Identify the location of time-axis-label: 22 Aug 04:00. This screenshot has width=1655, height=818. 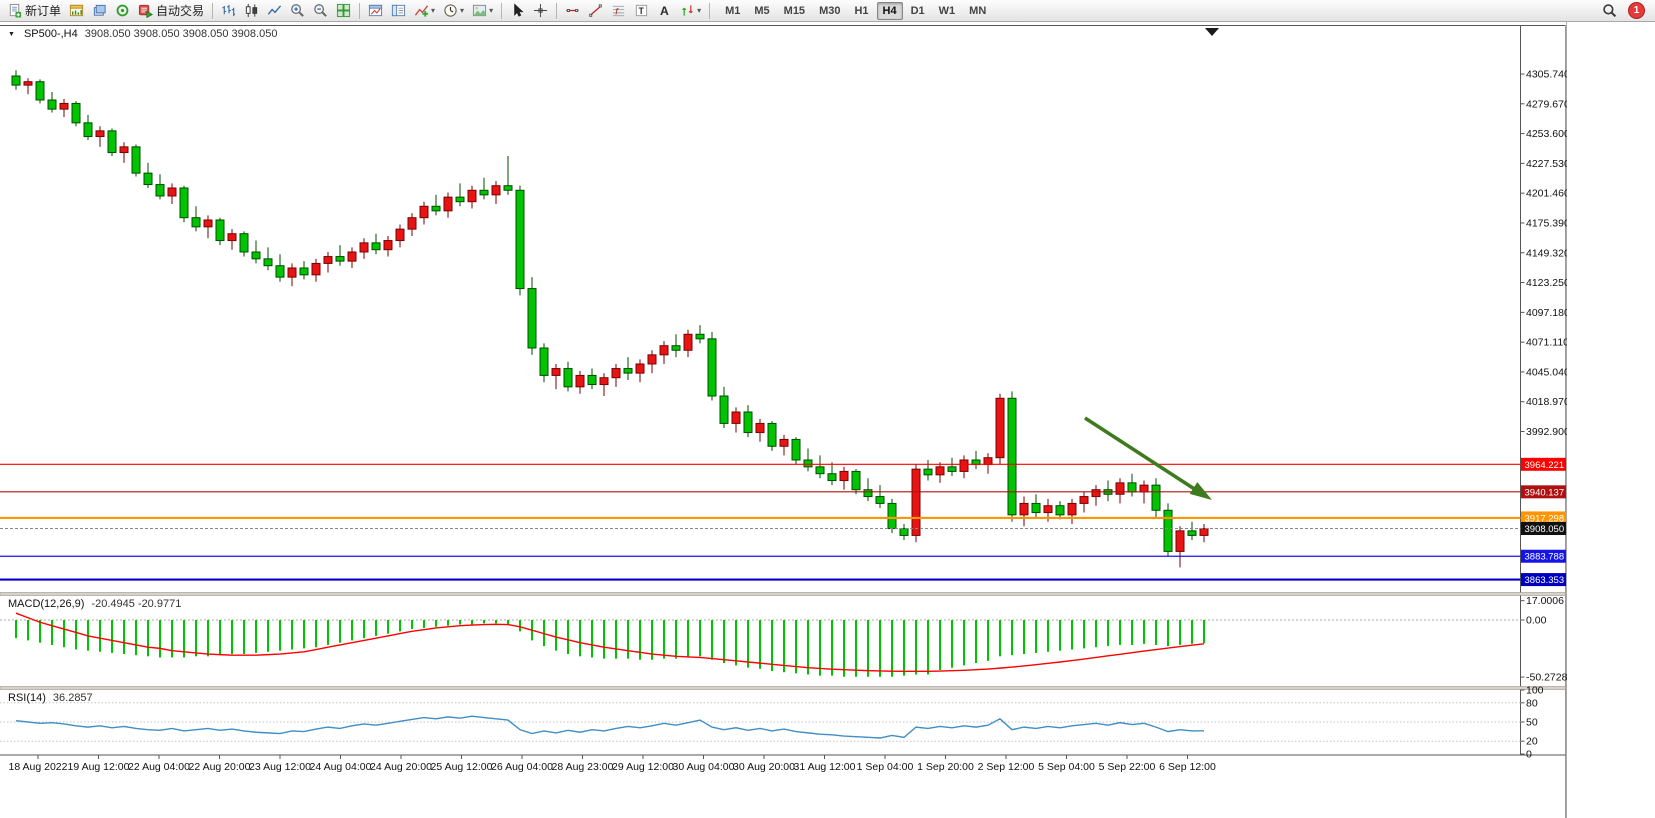
(159, 767).